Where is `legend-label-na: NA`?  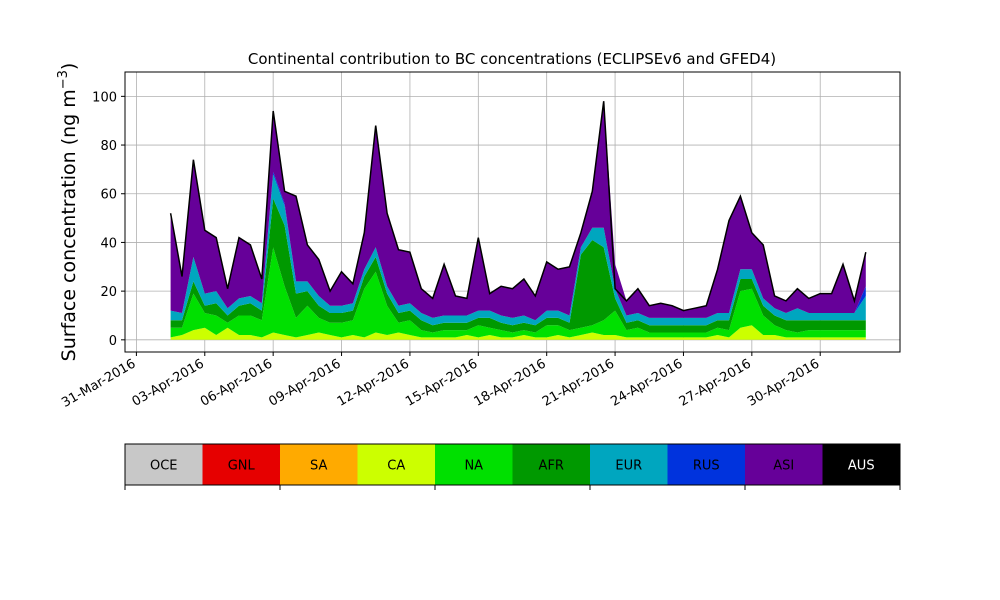
legend-label-na: NA is located at coordinates (473, 466).